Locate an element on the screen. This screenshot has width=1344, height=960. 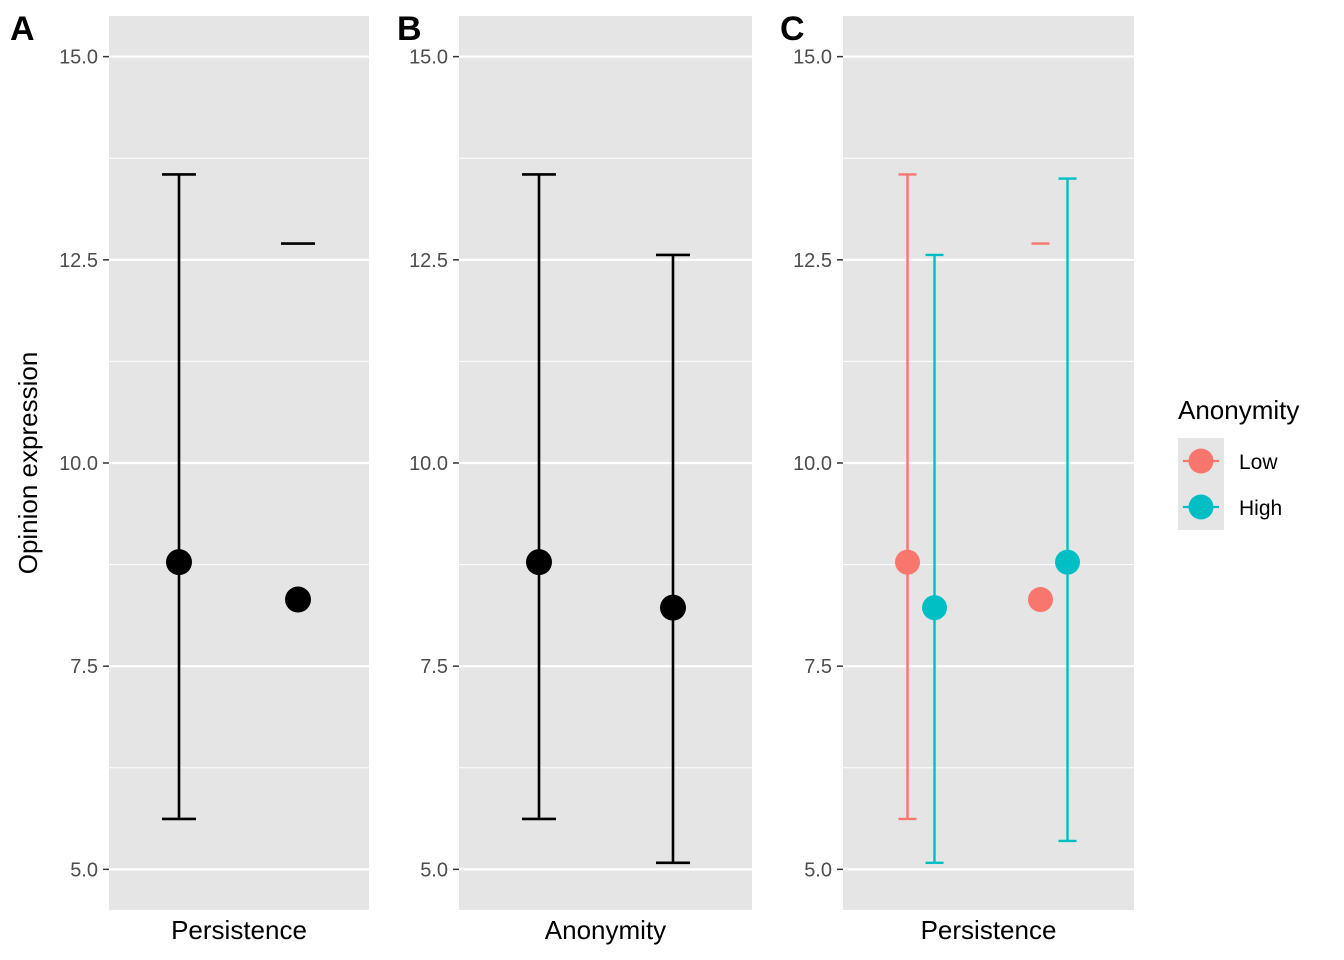
legend-item-low: Low is located at coordinates (1228, 461).